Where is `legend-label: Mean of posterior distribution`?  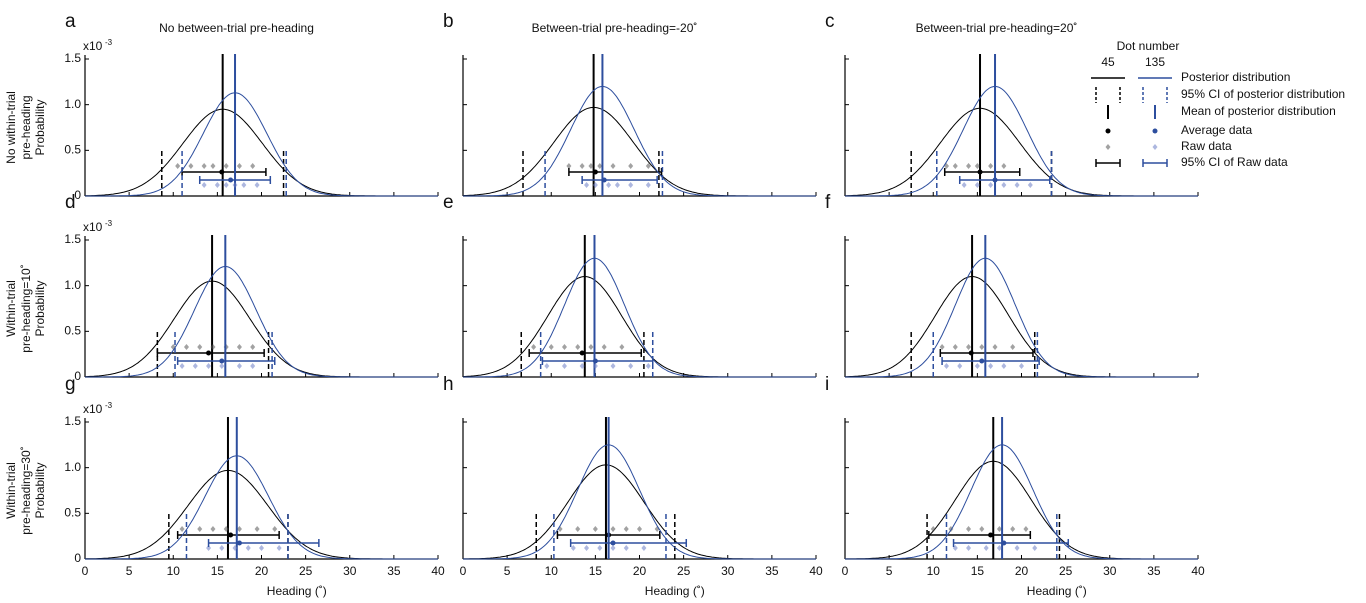
legend-label: Mean of posterior distribution is located at coordinates (1258, 111).